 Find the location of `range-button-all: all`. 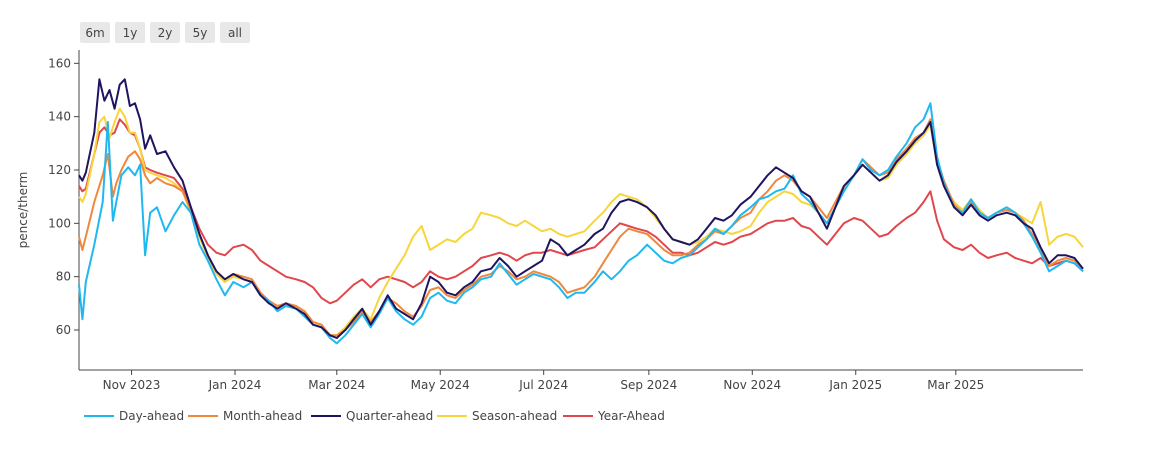

range-button-all: all is located at coordinates (235, 32).